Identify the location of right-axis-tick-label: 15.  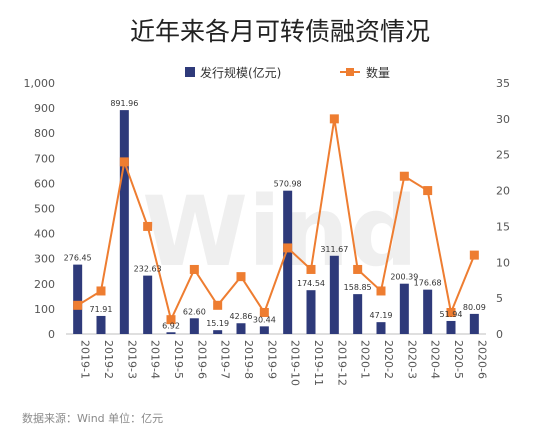
(503, 226).